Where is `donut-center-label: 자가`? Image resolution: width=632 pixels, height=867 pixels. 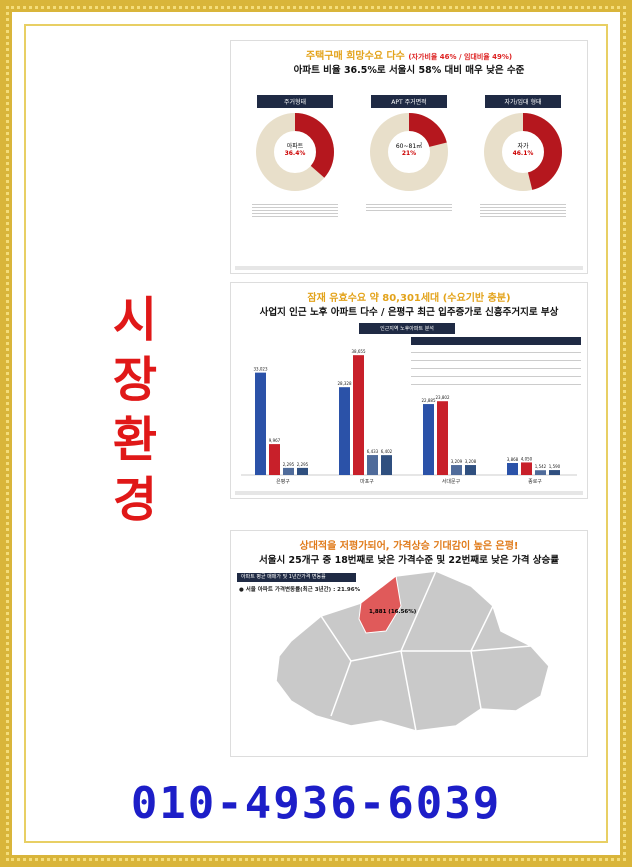
donut-center-label: 자가 is located at coordinates (523, 146).